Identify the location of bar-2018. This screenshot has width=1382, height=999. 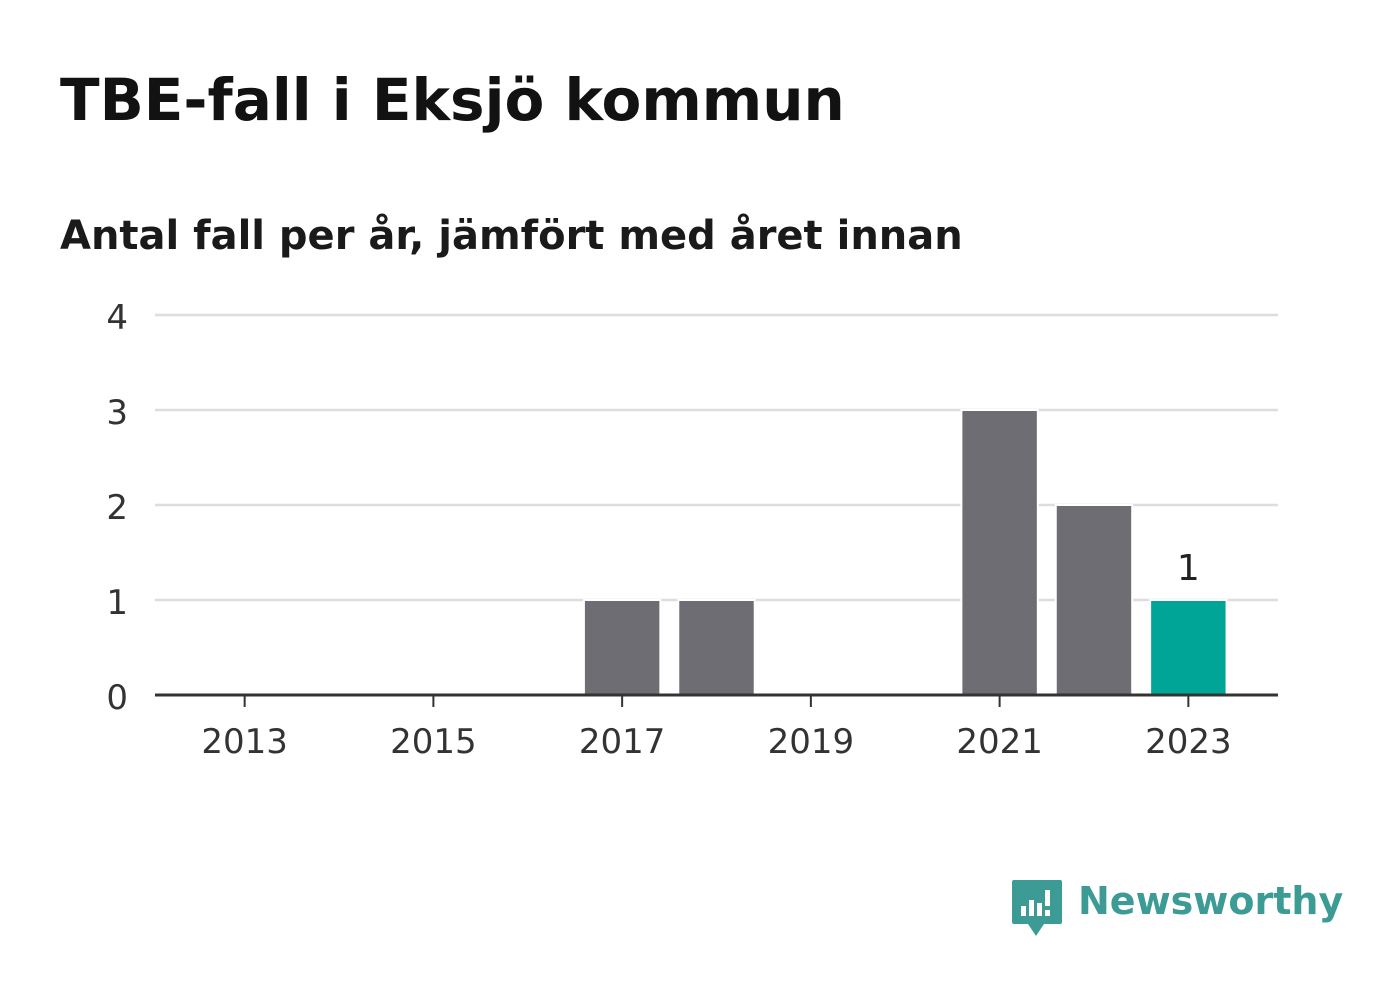
(716, 647).